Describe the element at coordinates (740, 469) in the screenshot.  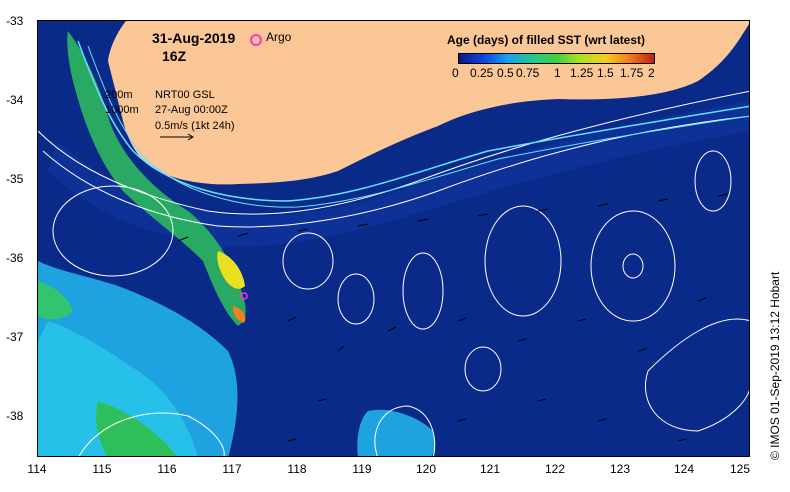
I see `lon-tick: 125` at that location.